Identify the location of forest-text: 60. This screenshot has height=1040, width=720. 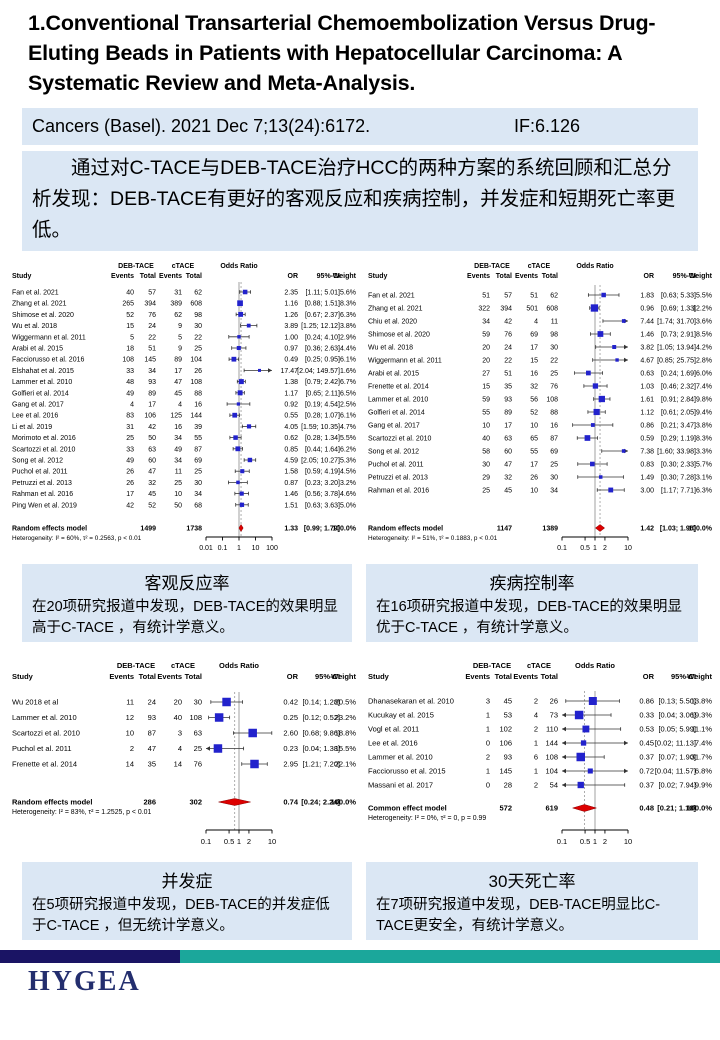
(152, 461).